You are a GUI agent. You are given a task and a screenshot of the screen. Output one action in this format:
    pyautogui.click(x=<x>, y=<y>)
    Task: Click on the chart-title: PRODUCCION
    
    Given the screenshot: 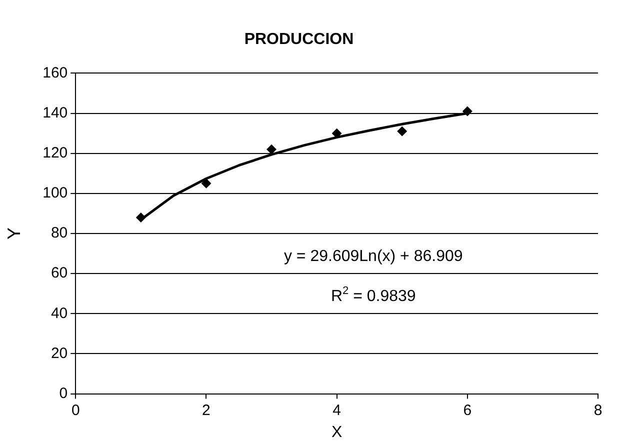 What is the action you would take?
    pyautogui.click(x=299, y=39)
    